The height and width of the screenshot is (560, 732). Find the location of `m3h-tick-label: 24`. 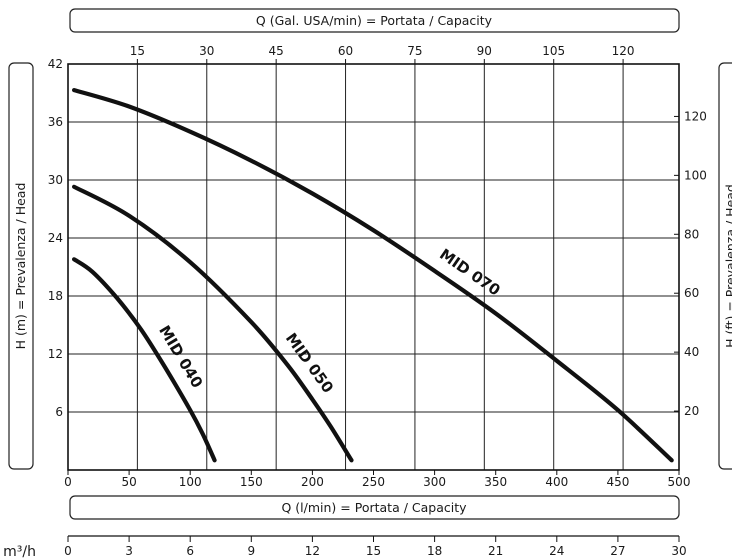

m3h-tick-label: 24 is located at coordinates (556, 551).